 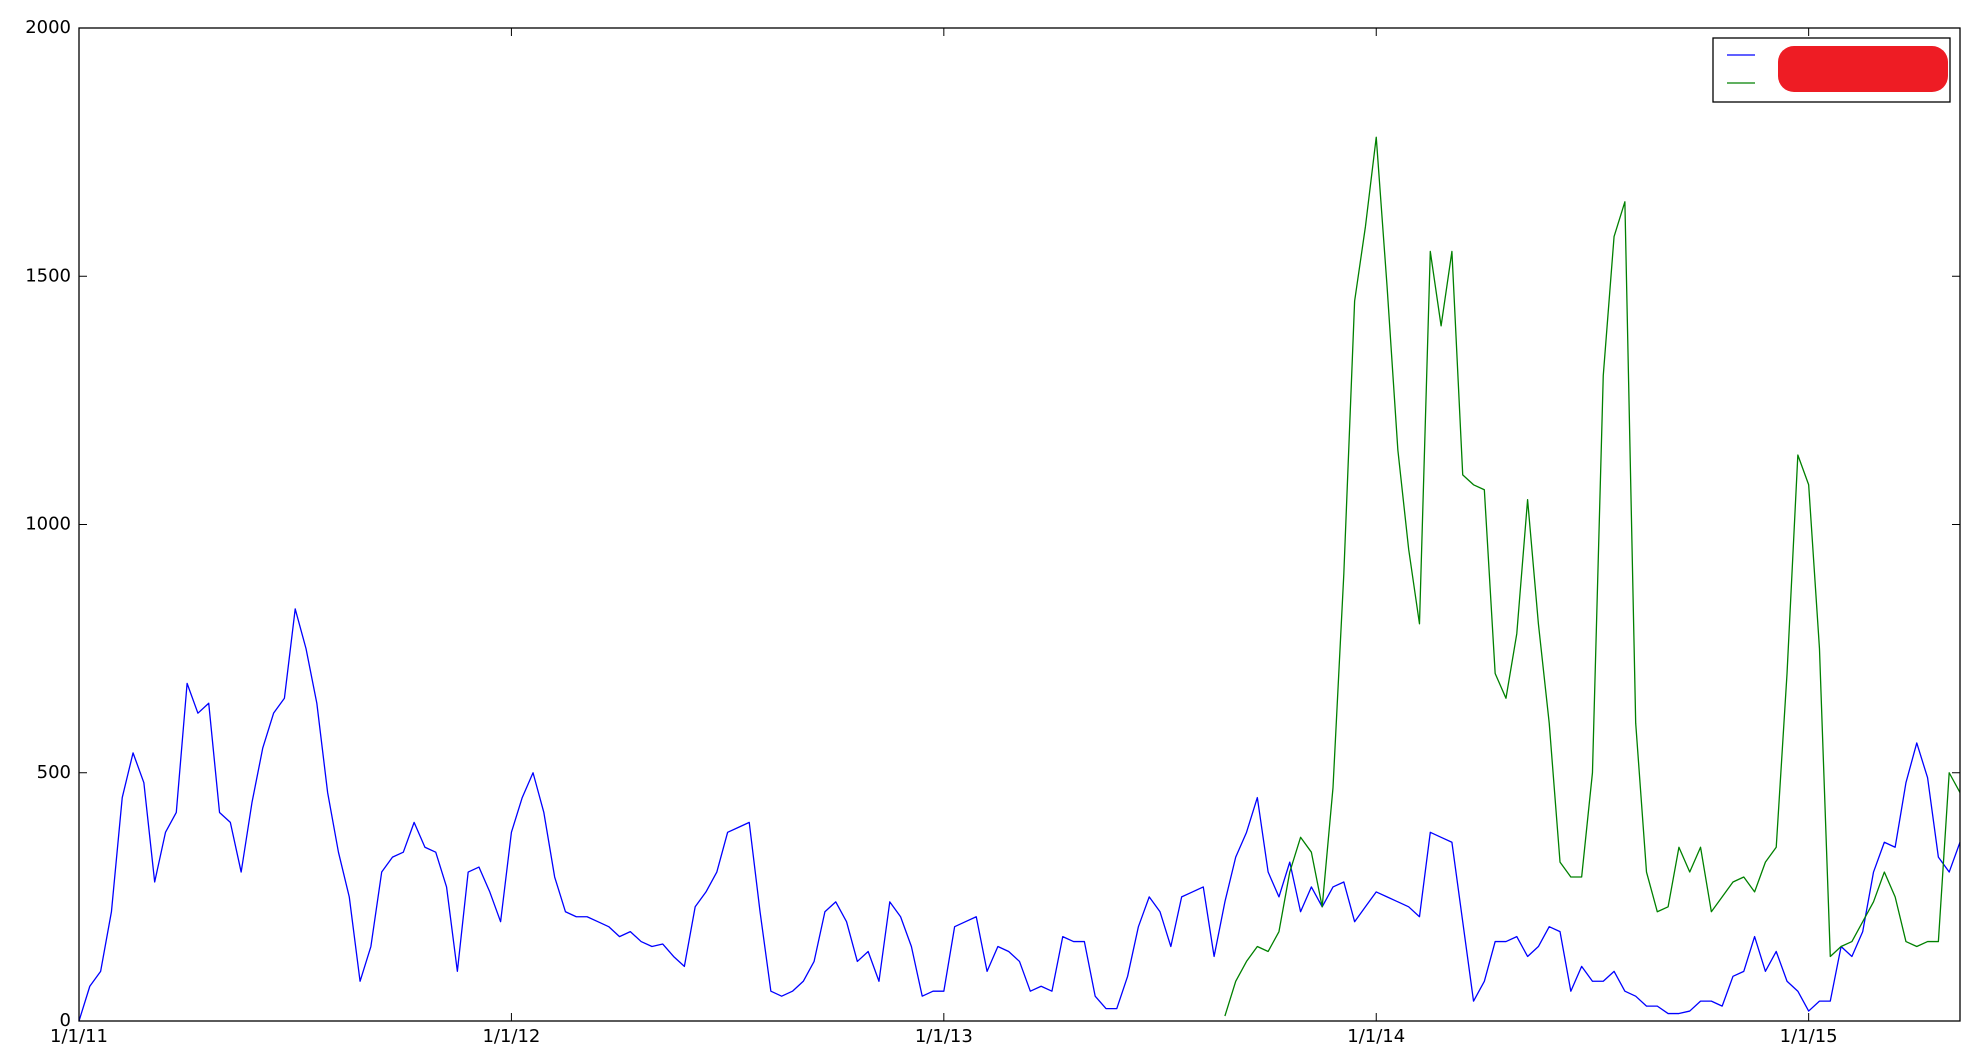 What do you see at coordinates (48, 275) in the screenshot?
I see `y-tick-label: 1500` at bounding box center [48, 275].